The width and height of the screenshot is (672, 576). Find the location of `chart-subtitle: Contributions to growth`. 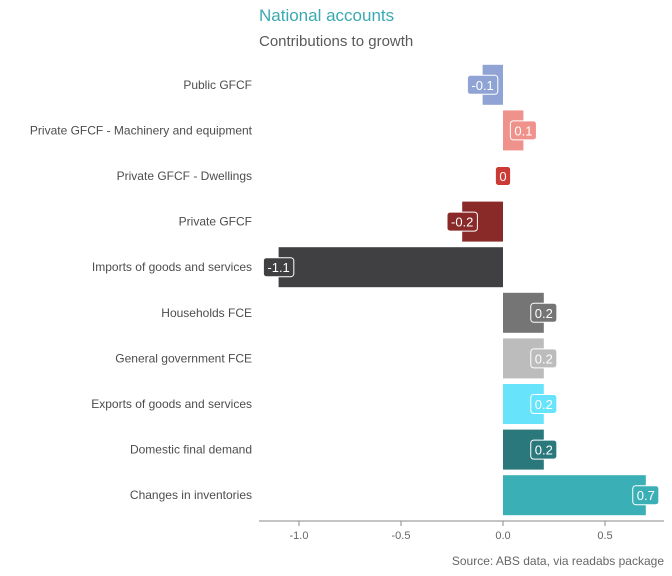

chart-subtitle: Contributions to growth is located at coordinates (336, 41).